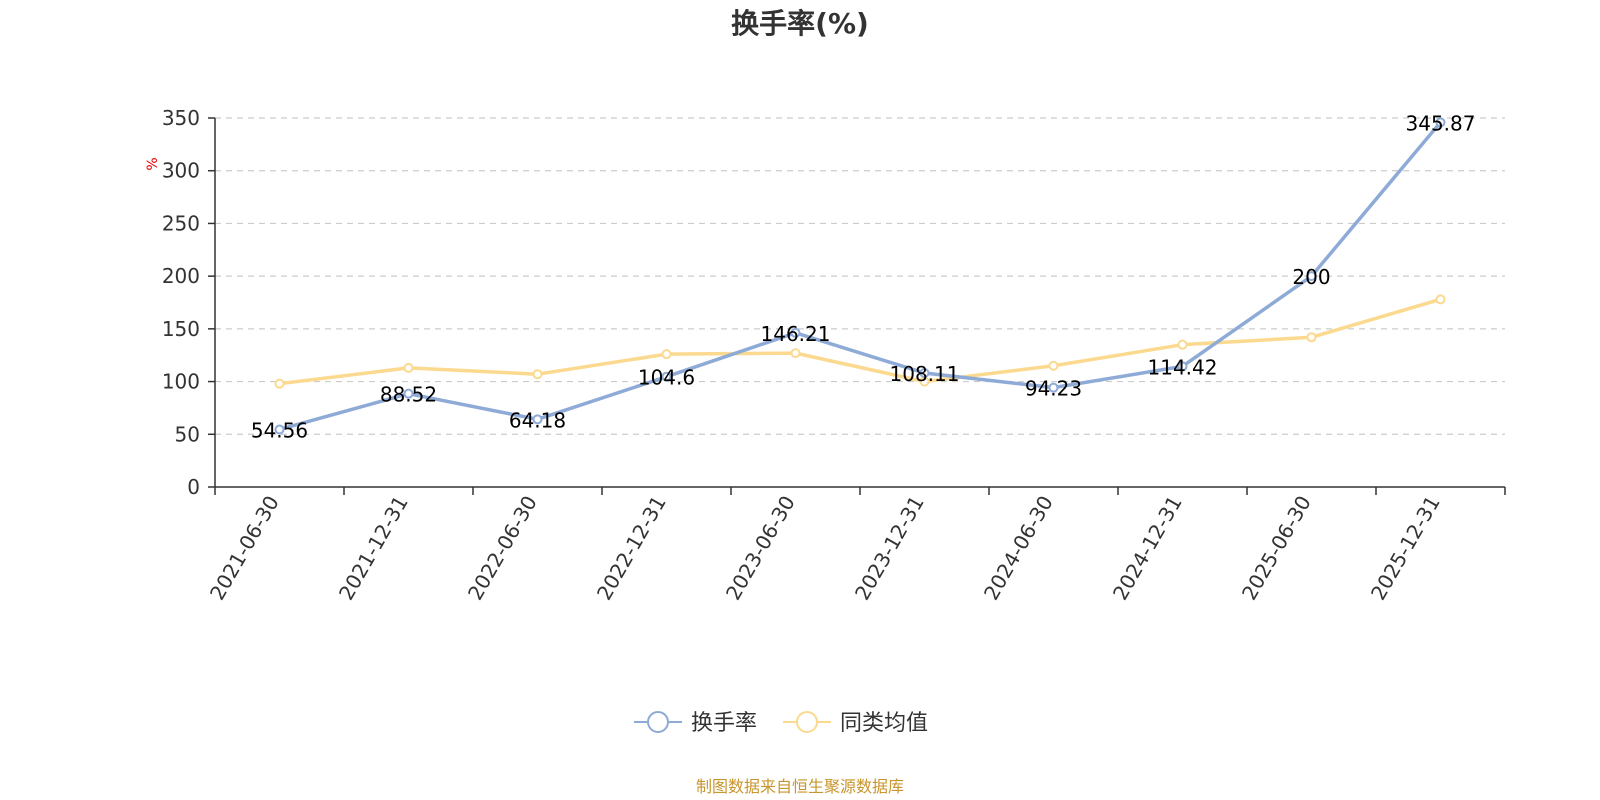 The width and height of the screenshot is (1600, 800). I want to click on data-label: 200, so click(1311, 277).